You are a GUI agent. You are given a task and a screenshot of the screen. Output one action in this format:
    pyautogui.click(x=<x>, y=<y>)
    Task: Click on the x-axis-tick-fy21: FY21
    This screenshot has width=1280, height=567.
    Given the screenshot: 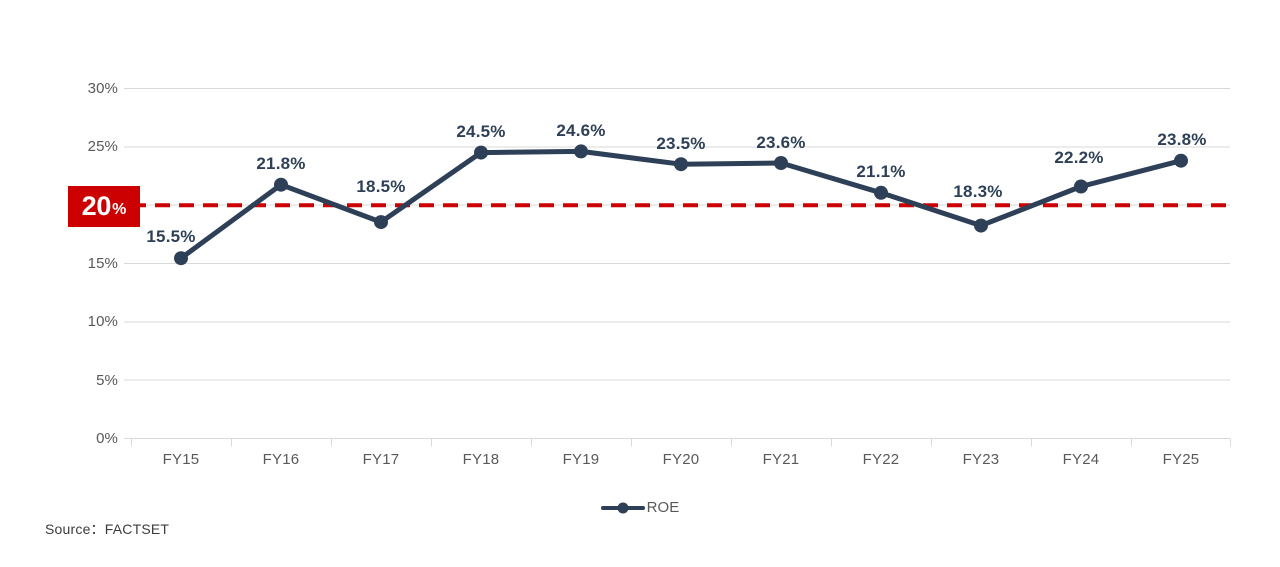 What is the action you would take?
    pyautogui.click(x=781, y=459)
    